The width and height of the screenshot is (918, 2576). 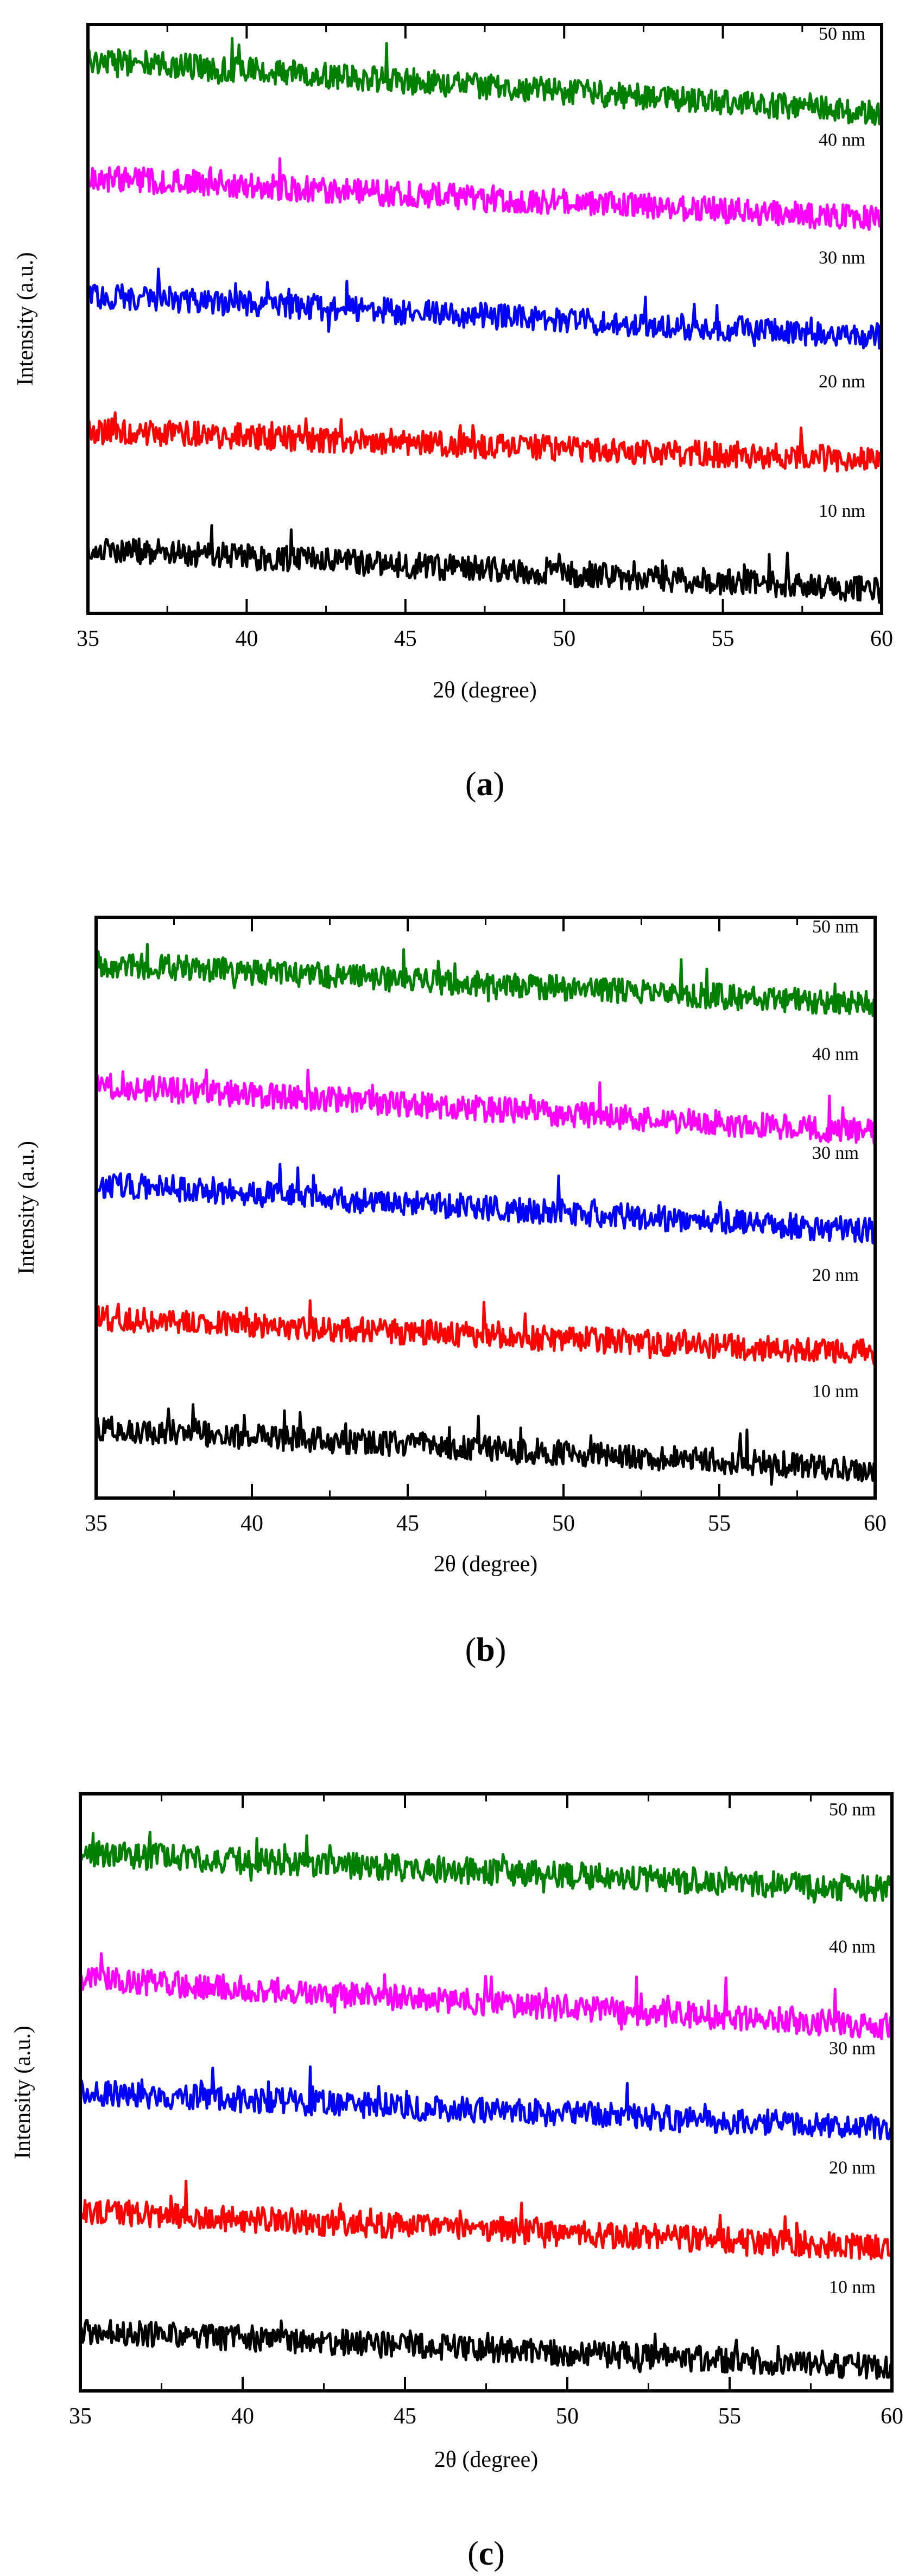 What do you see at coordinates (486, 2553) in the screenshot?
I see `panel-caption: (c)` at bounding box center [486, 2553].